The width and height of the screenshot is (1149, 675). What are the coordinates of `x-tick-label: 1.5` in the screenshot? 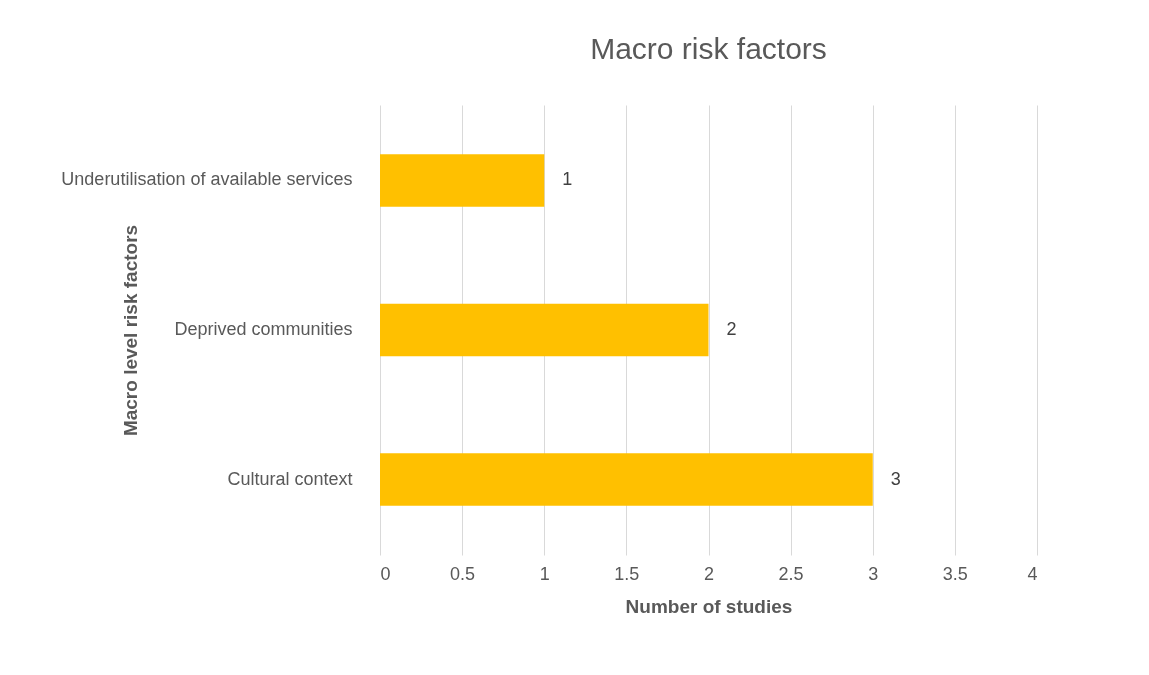 It's located at (627, 573).